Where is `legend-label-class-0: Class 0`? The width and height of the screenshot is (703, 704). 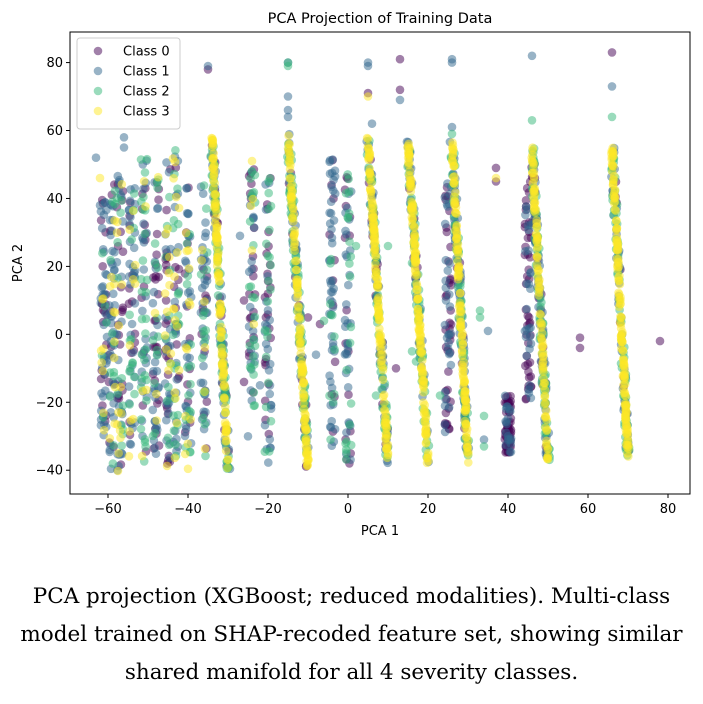
legend-label-class-0: Class 0 is located at coordinates (146, 52).